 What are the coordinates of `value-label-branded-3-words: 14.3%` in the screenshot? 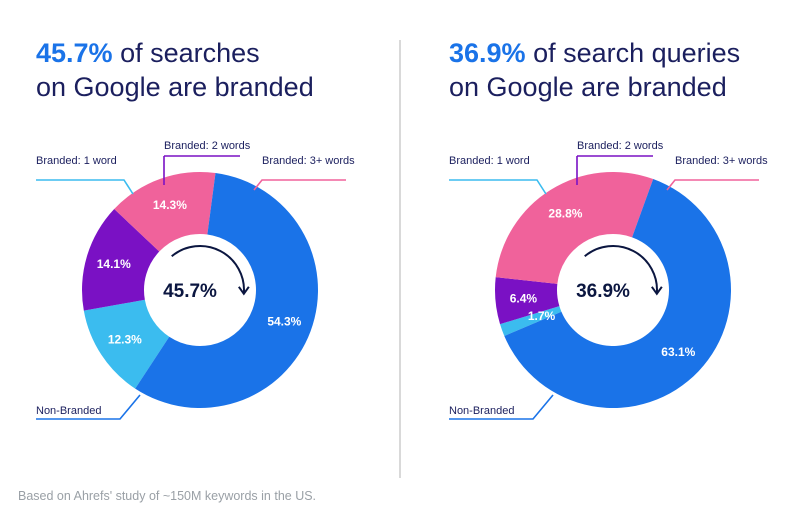 It's located at (170, 205).